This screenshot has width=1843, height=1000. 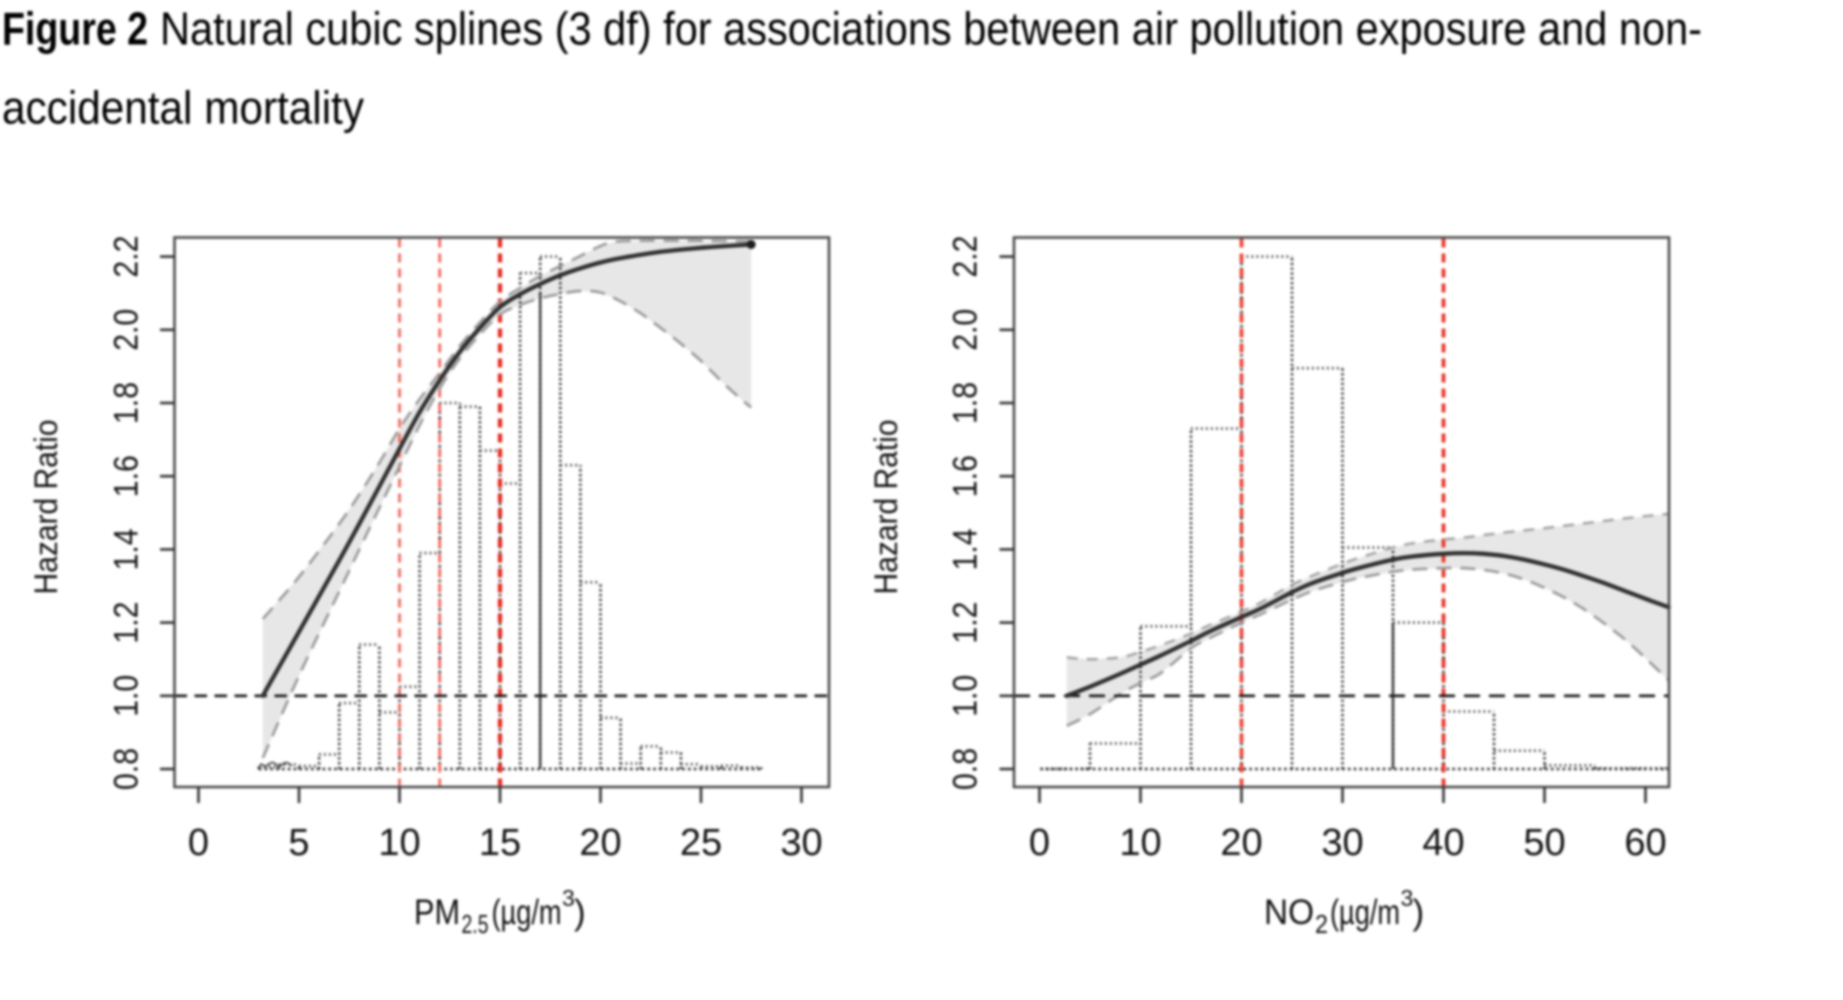 What do you see at coordinates (183, 108) in the screenshot?
I see `svg-text: accidental mortality` at bounding box center [183, 108].